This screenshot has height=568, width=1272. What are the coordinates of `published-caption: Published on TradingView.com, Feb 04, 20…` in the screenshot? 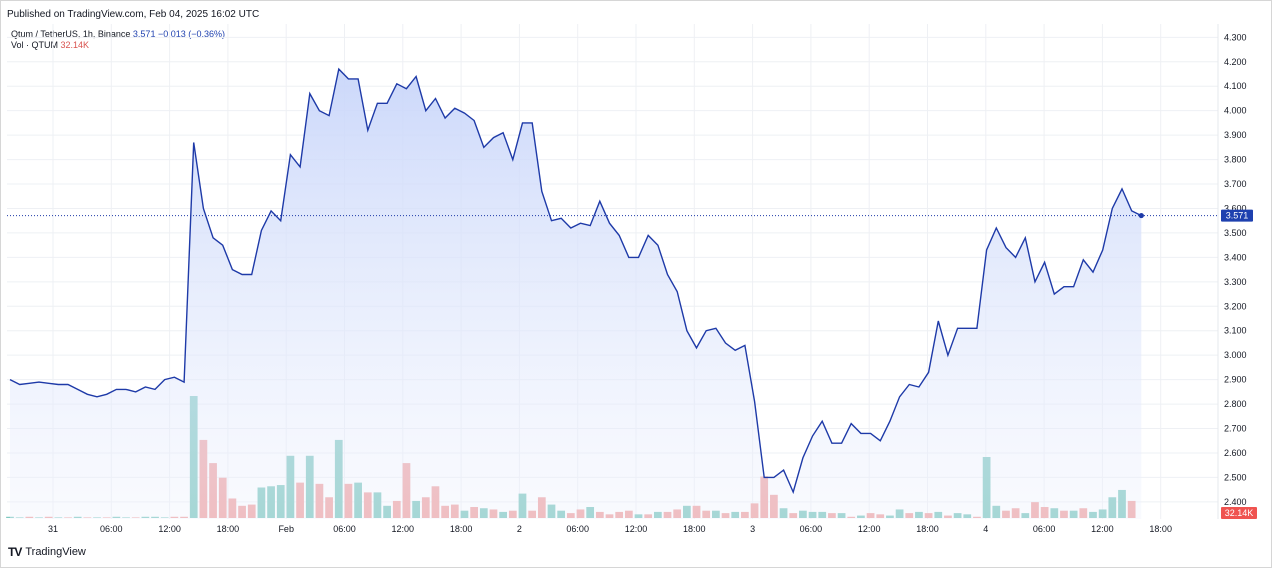 It's located at (133, 14).